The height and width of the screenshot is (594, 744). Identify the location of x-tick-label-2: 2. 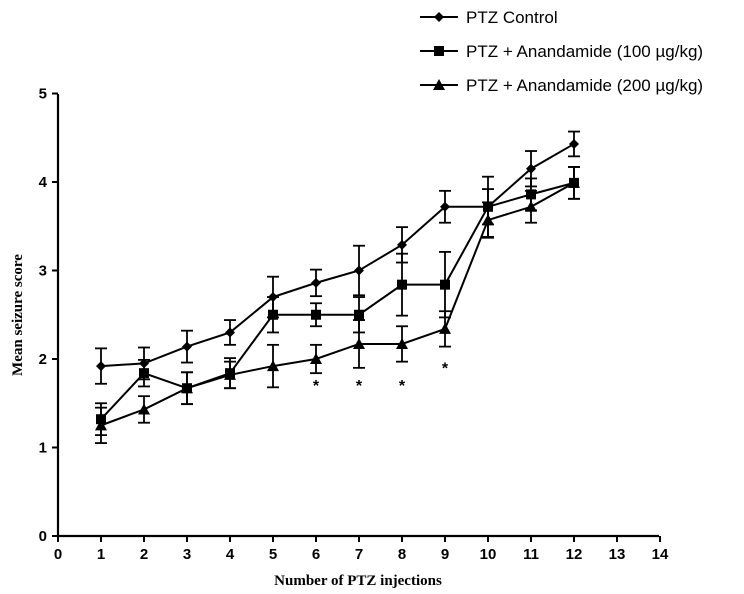
(144, 554).